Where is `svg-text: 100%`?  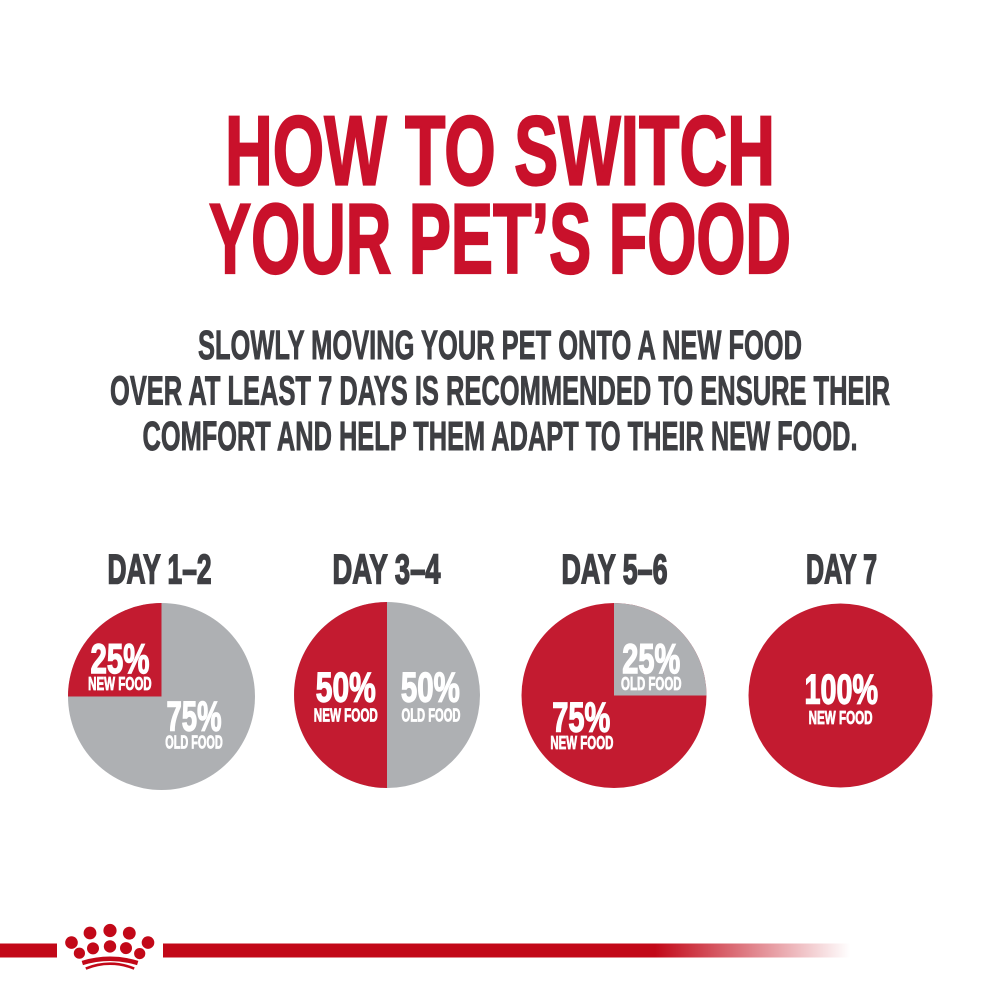
svg-text: 100% is located at coordinates (842, 689).